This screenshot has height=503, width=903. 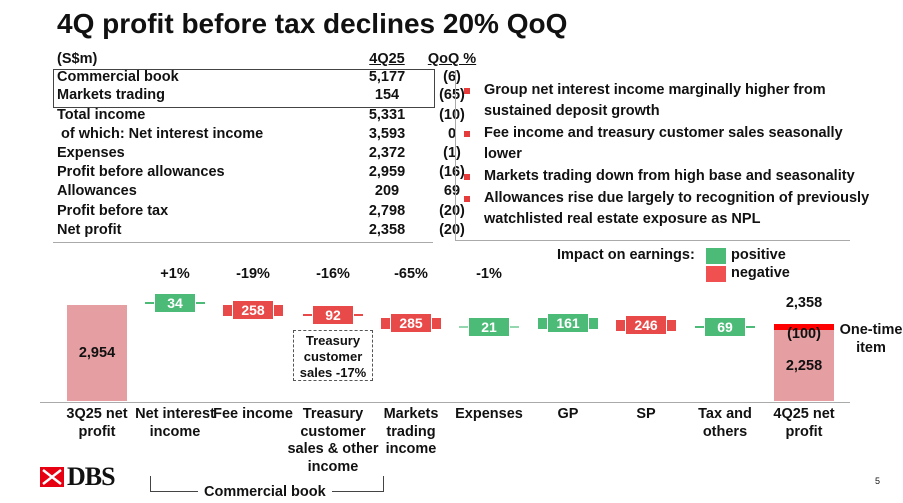 I want to click on one-time-bar, so click(x=804, y=327).